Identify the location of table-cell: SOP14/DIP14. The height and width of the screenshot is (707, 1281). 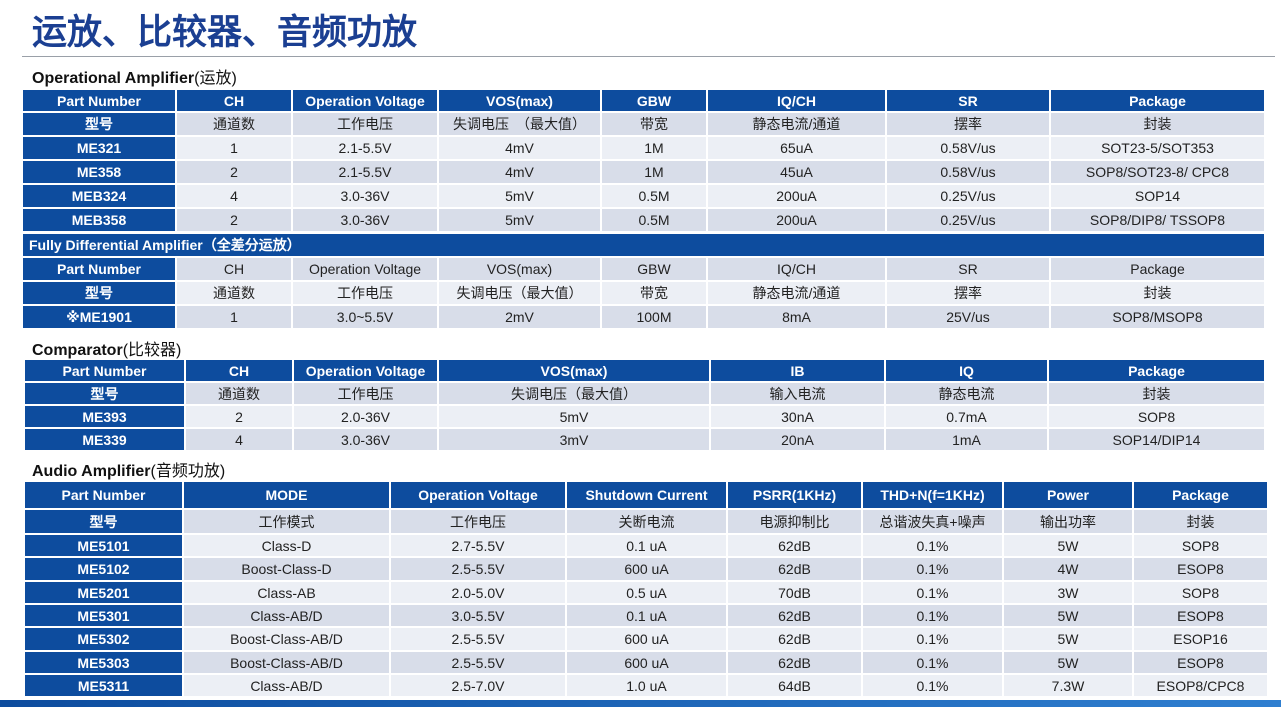
(1156, 439).